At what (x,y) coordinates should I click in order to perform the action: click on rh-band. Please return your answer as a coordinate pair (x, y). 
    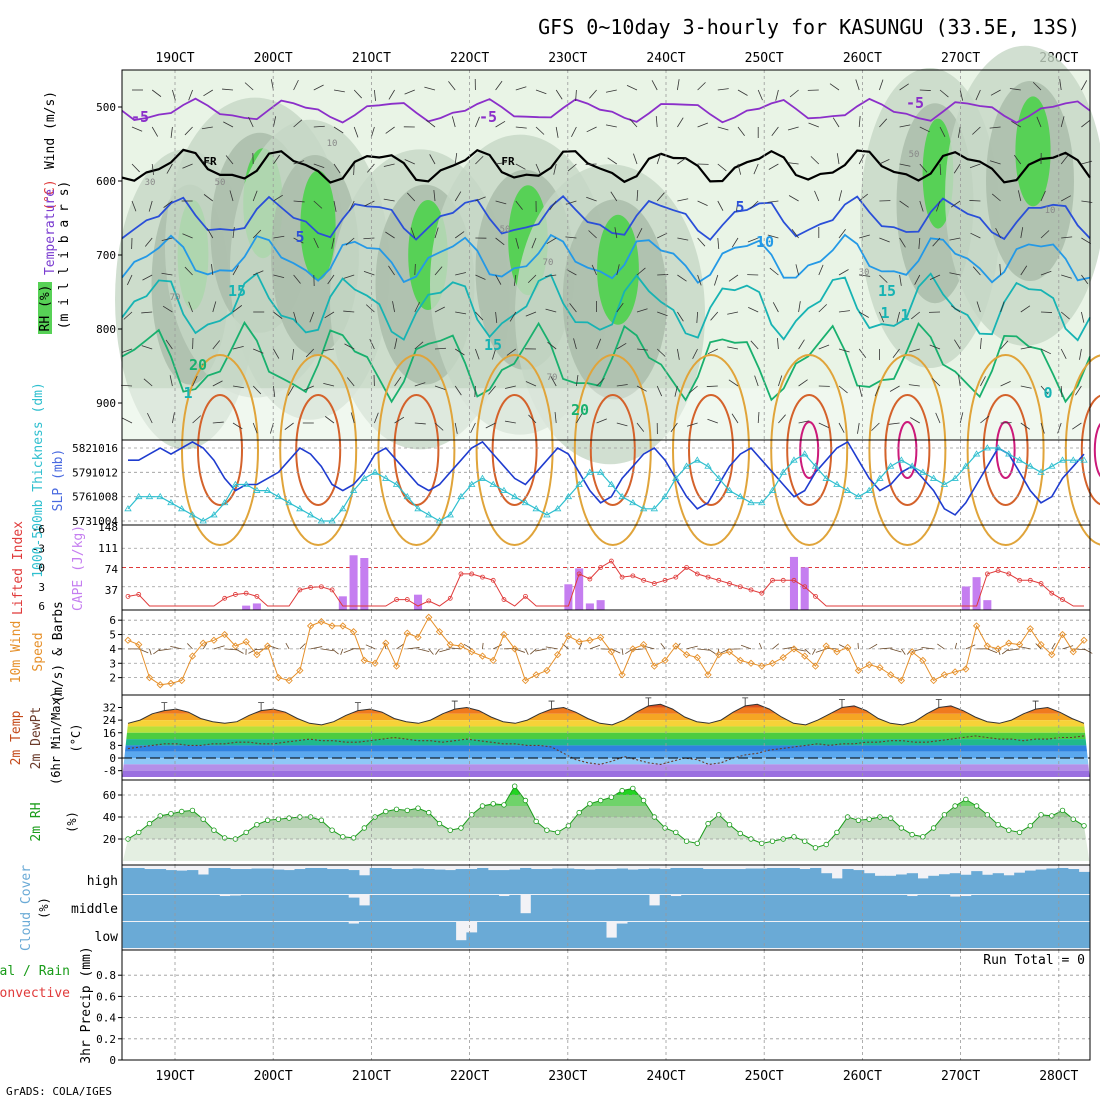
    Looking at the image, I should click on (606, 800).